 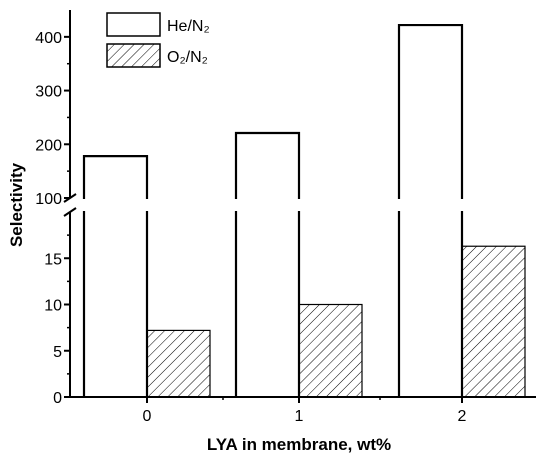 What do you see at coordinates (303, 205) in the screenshot?
I see `axis-break-gap` at bounding box center [303, 205].